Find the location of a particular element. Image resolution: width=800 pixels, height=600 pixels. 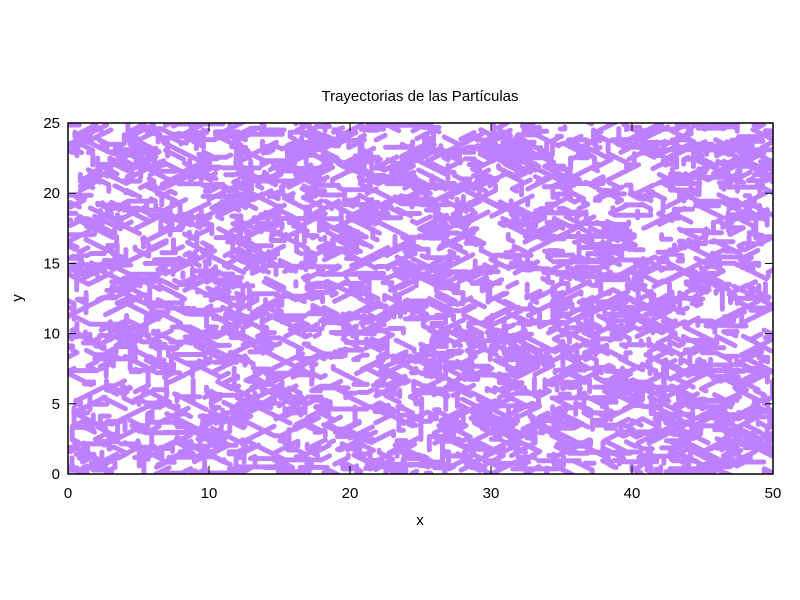

x-tick-label: 50 is located at coordinates (773, 493).